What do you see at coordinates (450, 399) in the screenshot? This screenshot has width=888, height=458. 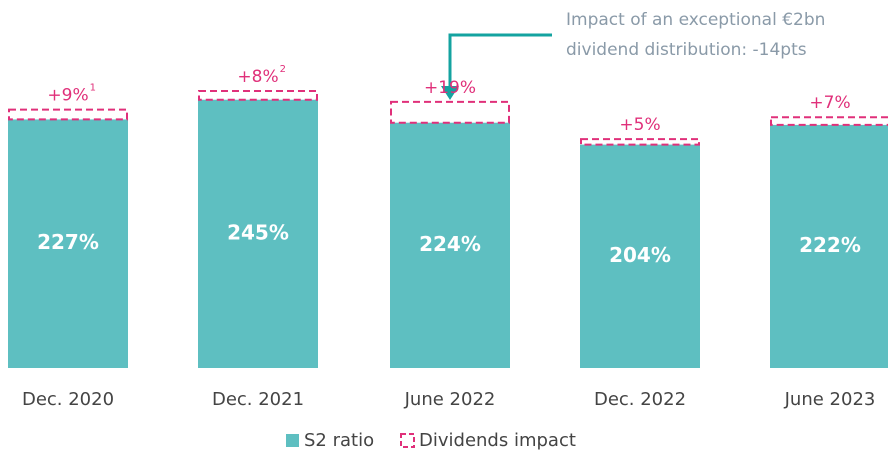 I see `x-tick-label: June 2022` at bounding box center [450, 399].